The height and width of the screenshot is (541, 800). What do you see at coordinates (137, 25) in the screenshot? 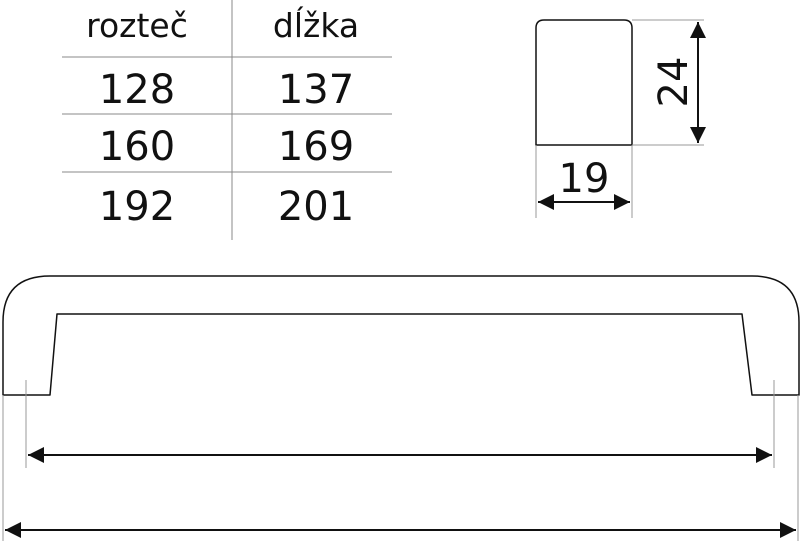
I see `header-spacing: rozteč` at bounding box center [137, 25].